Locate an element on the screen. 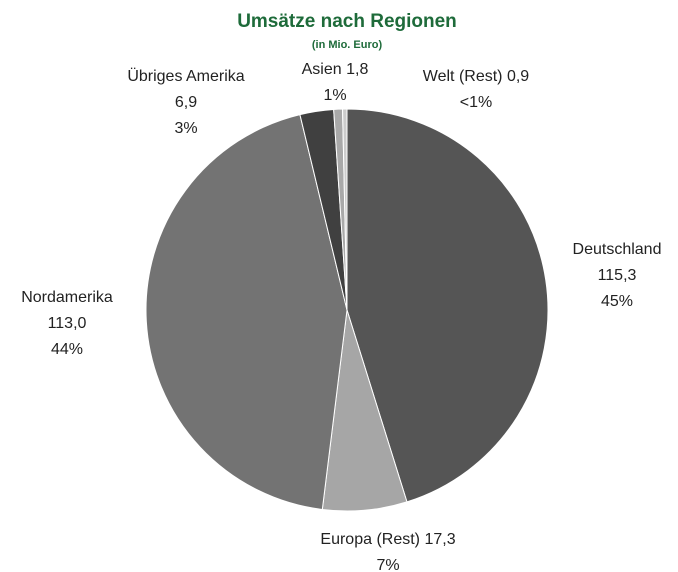 This screenshot has height=572, width=678. slice-name: Deutschland is located at coordinates (617, 249).